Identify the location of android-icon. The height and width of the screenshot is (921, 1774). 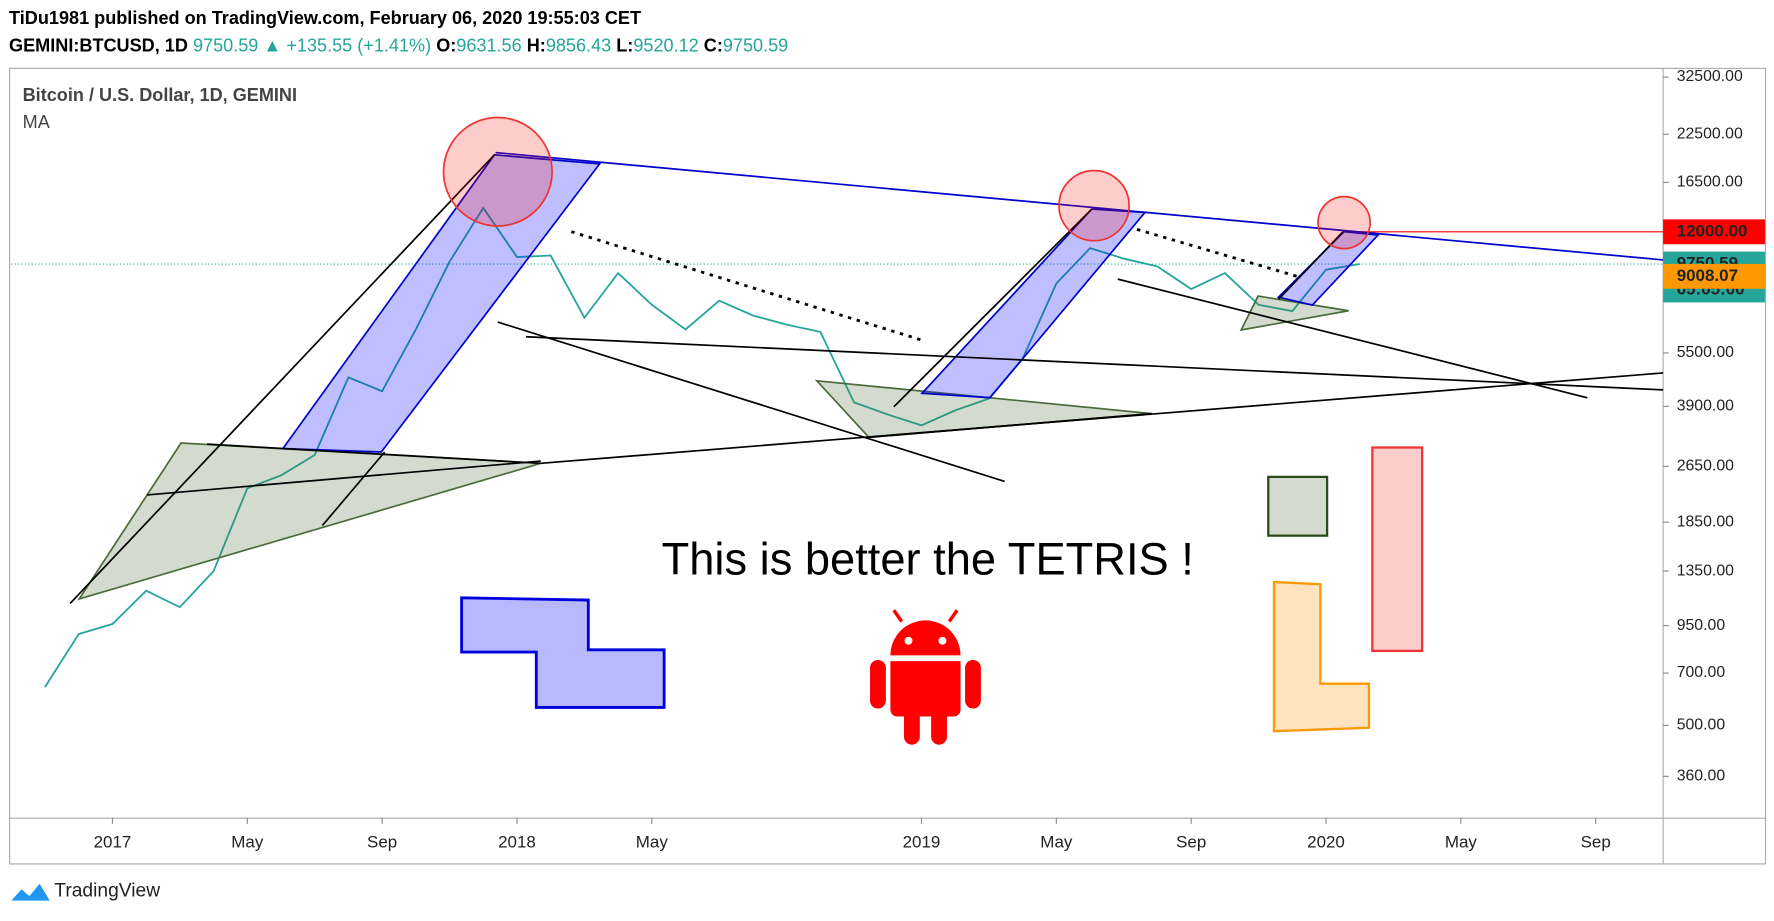
(925, 677).